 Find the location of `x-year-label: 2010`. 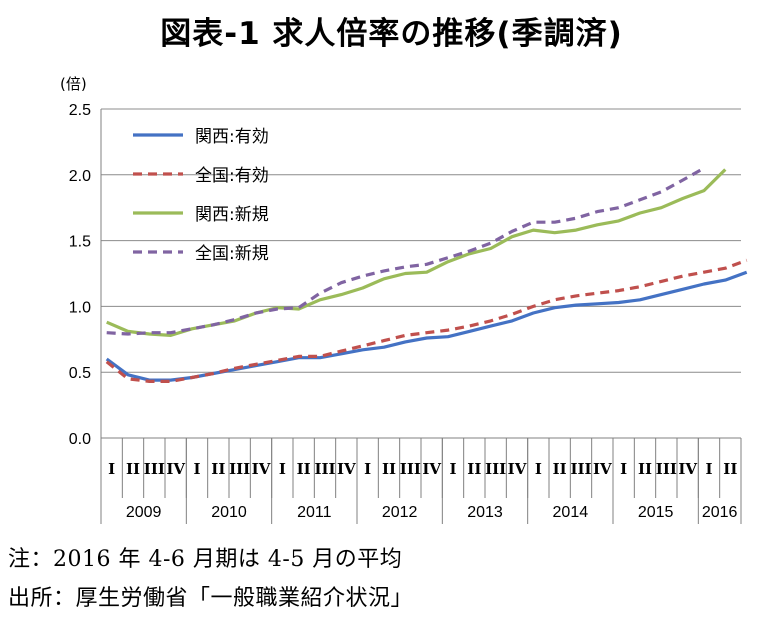

x-year-label: 2010 is located at coordinates (229, 512).